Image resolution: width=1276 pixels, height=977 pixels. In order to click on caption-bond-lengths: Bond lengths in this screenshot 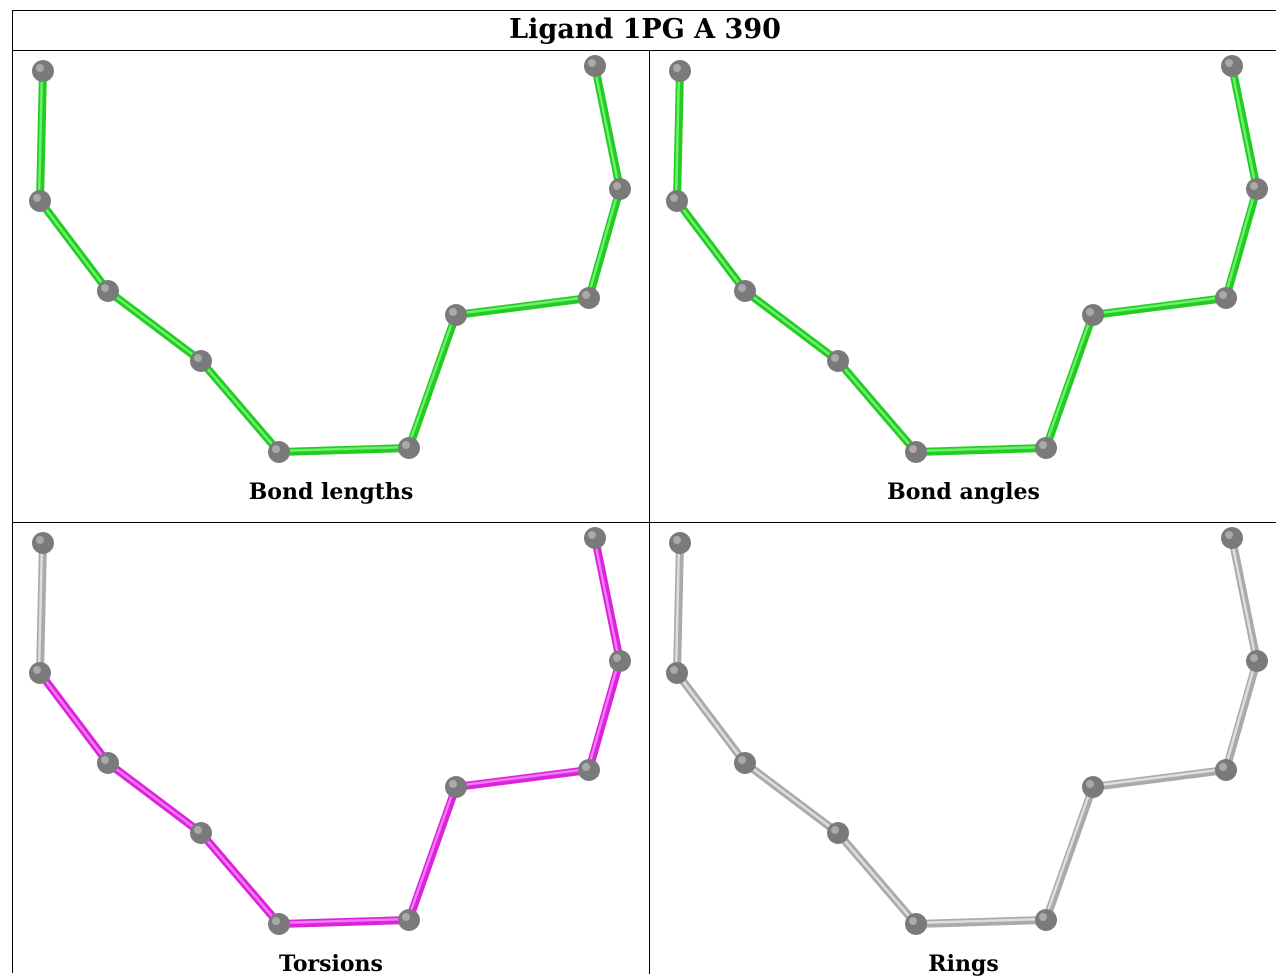, I will do `click(331, 492)`.